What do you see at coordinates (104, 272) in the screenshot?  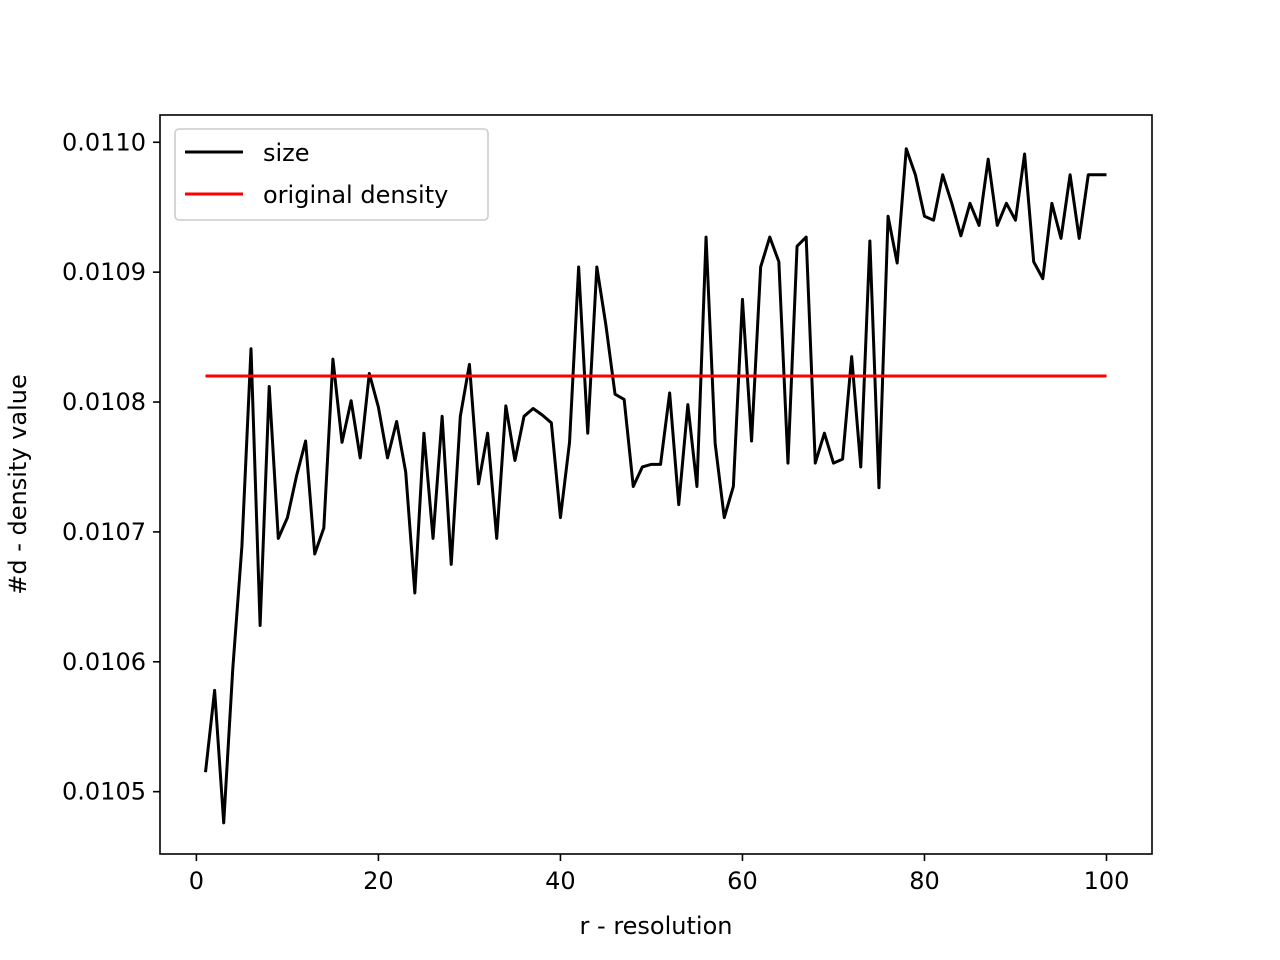 I see `y-tick-label: 0.0109` at bounding box center [104, 272].